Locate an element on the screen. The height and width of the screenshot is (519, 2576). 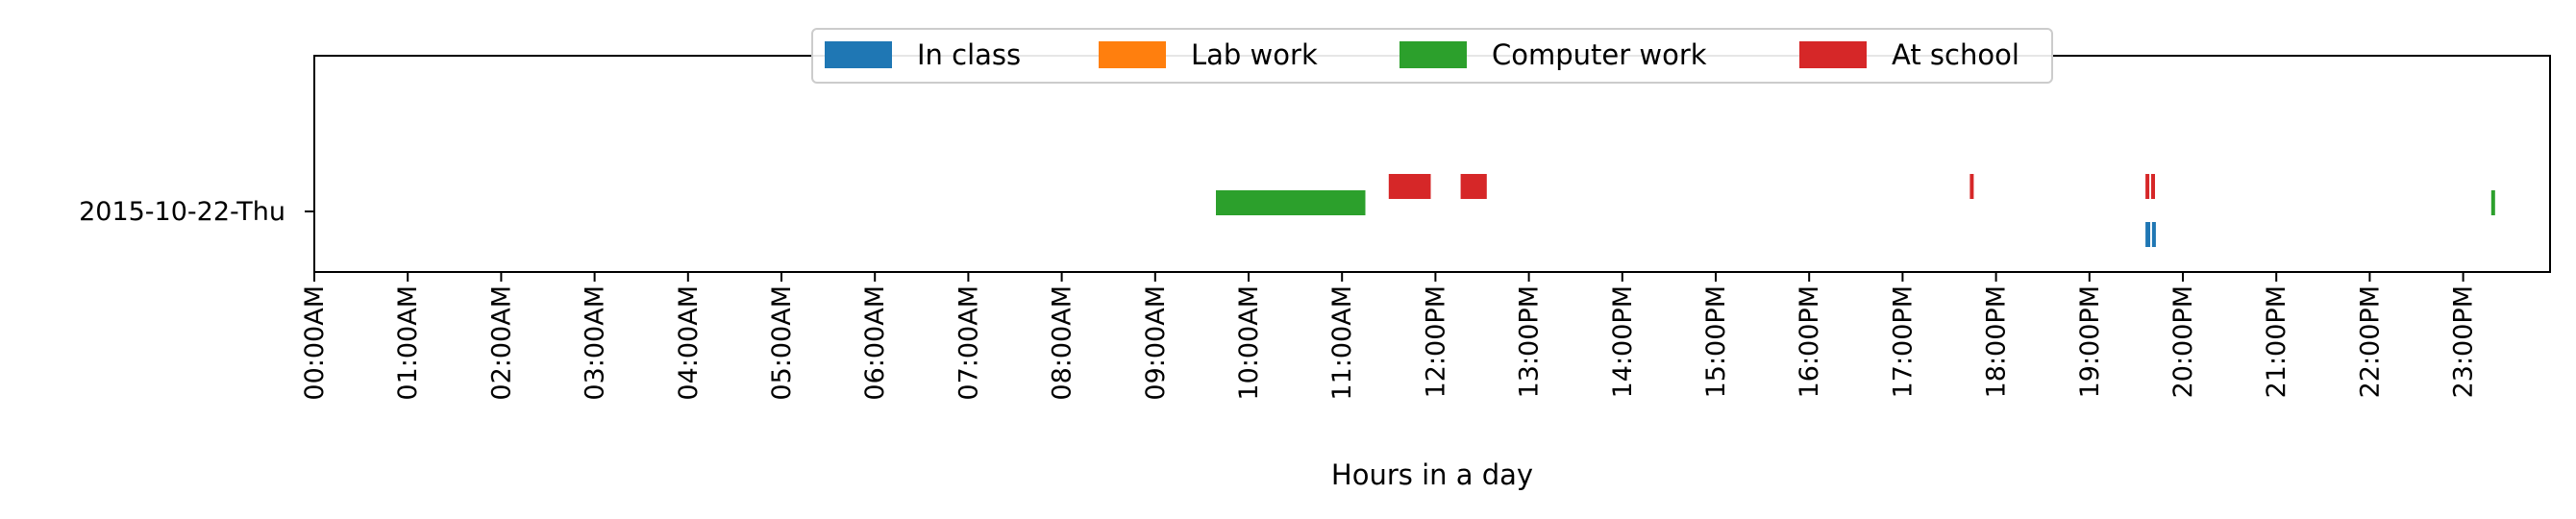
legend-label: At school is located at coordinates (1956, 54).